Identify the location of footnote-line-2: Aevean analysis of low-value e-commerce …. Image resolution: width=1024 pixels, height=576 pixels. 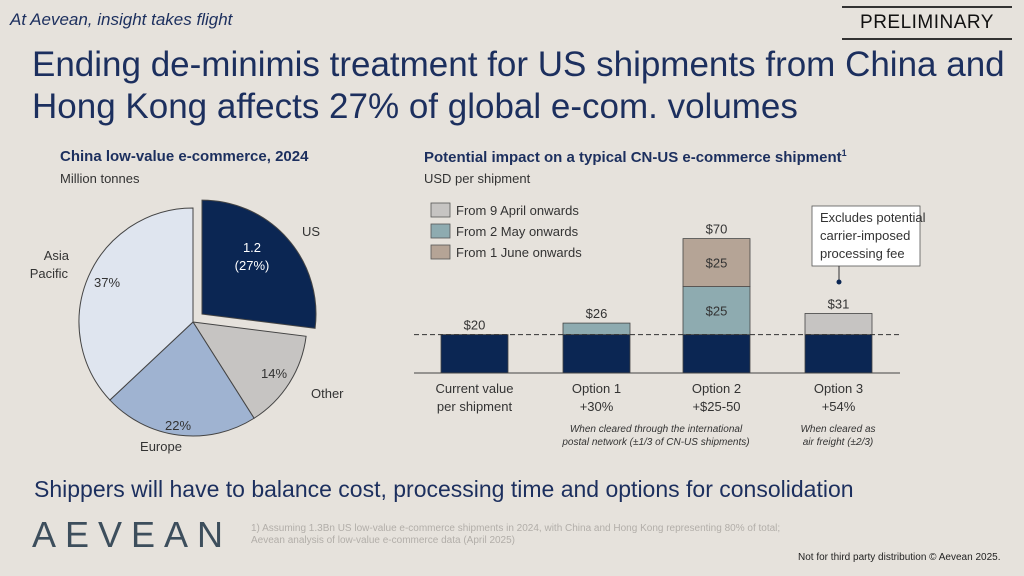
(383, 540).